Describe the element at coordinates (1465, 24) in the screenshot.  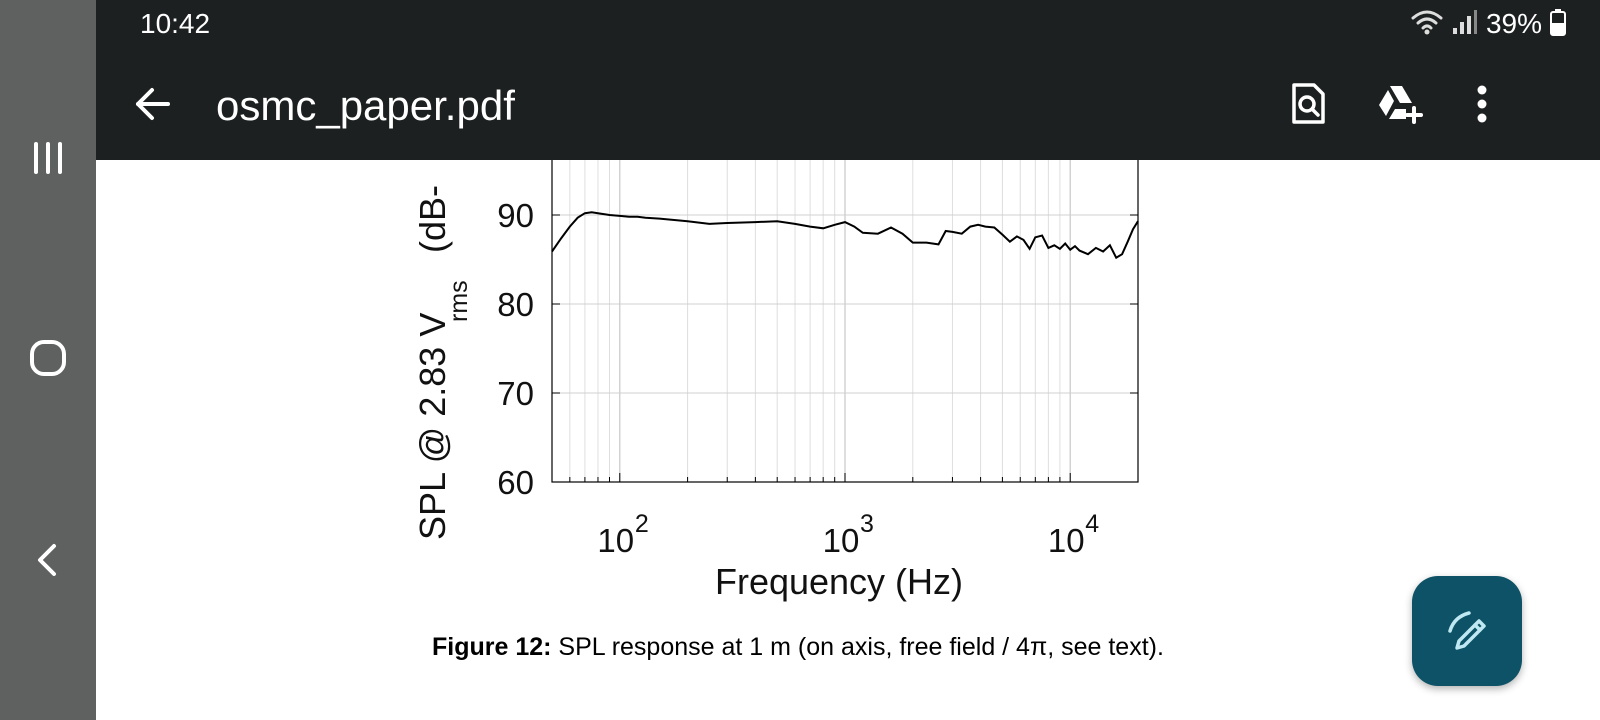
I see `signal-icon` at that location.